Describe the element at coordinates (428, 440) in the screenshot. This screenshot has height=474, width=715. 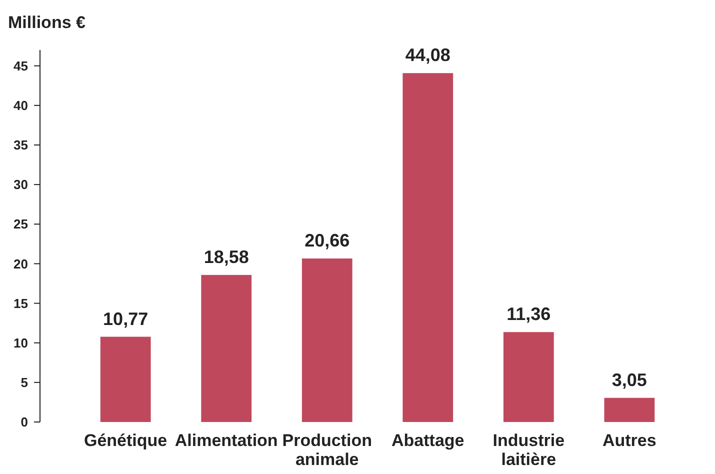
I see `x-tick-label: Abattage` at that location.